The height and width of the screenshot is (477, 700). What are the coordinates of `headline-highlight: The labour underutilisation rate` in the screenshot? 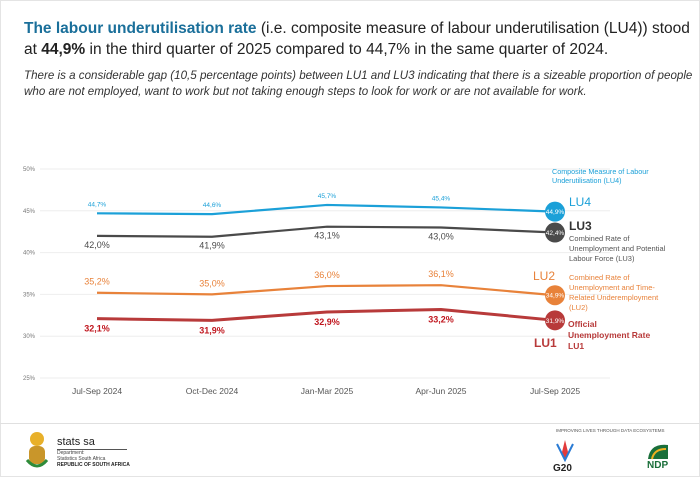 It's located at (140, 28).